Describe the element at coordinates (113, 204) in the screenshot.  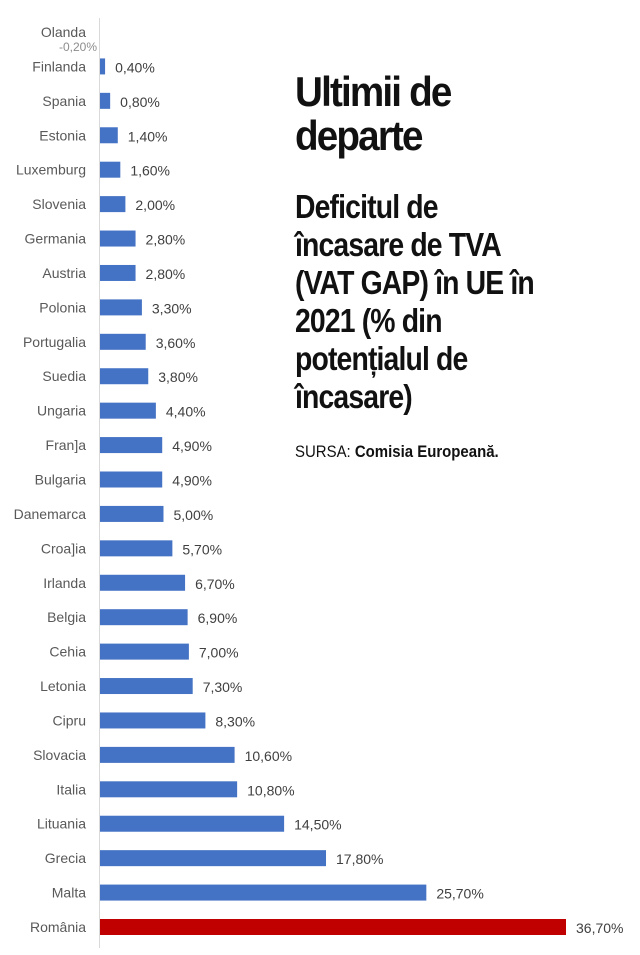
I see `bar-slovenia` at that location.